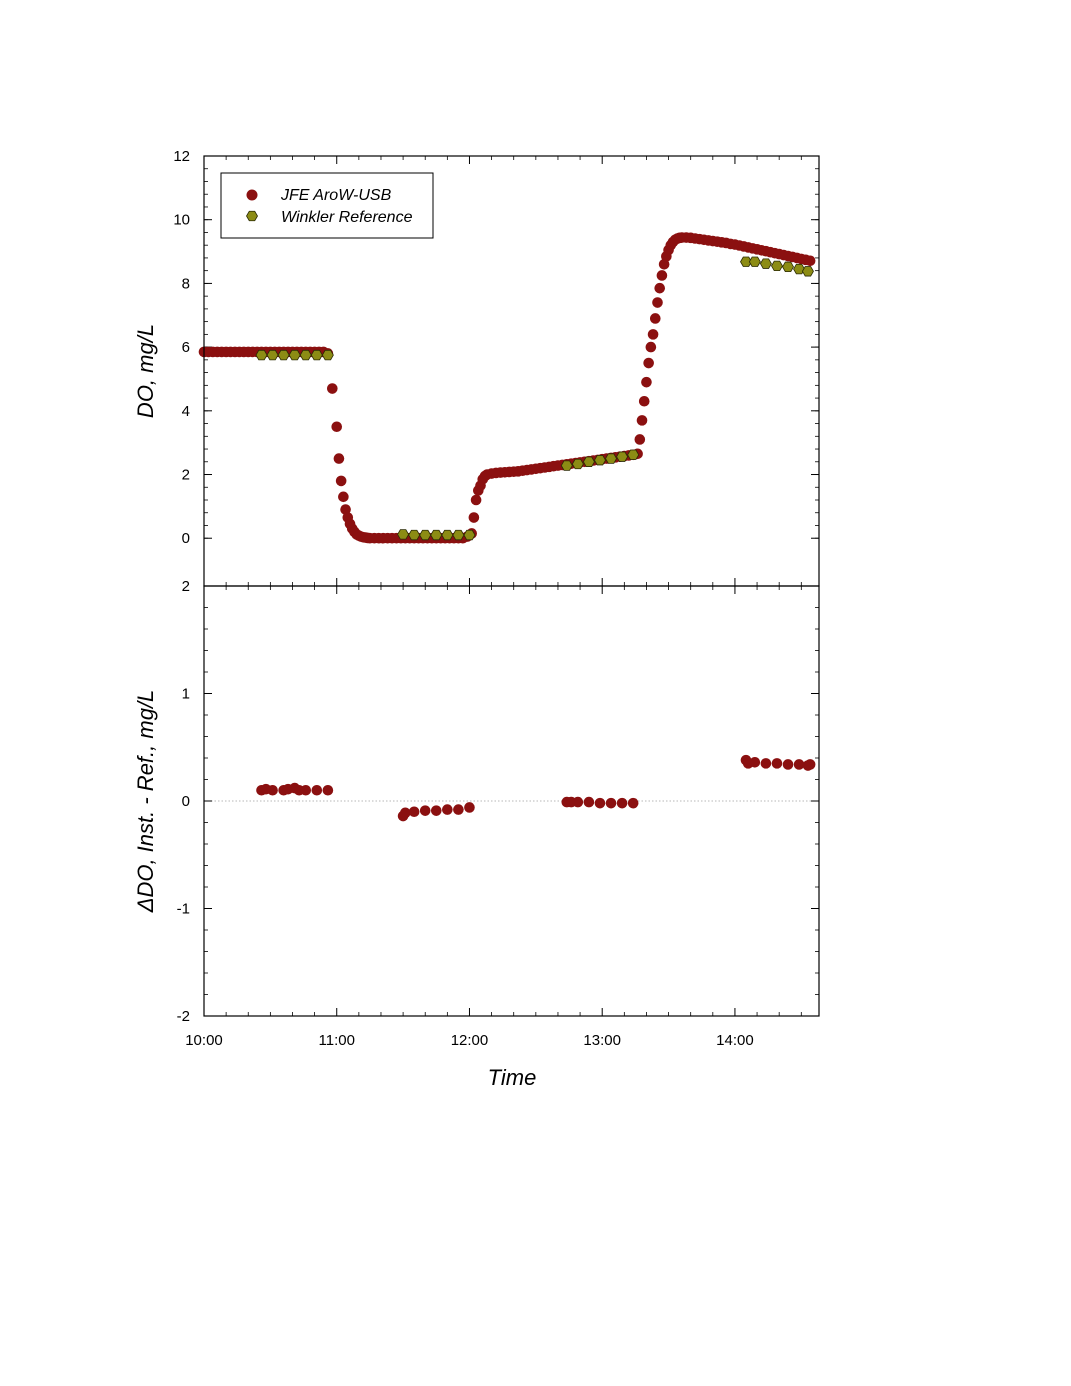 The height and width of the screenshot is (1386, 1071). Describe the element at coordinates (183, 1016) in the screenshot. I see `y-tick-label: -2` at that location.